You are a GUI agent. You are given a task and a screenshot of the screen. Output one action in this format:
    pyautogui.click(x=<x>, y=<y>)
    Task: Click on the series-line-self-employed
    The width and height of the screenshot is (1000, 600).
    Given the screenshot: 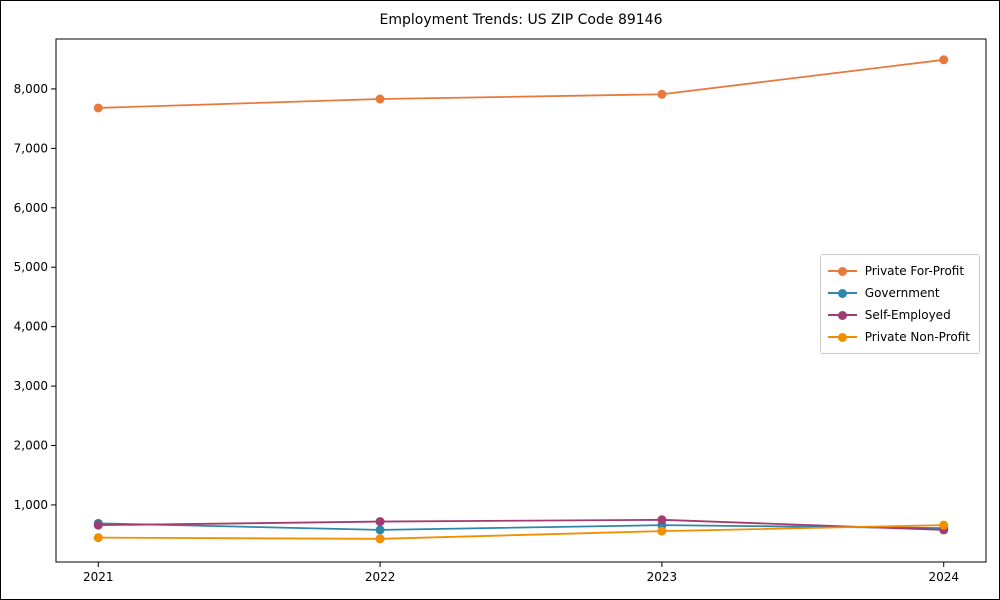 What is the action you would take?
    pyautogui.click(x=521, y=524)
    